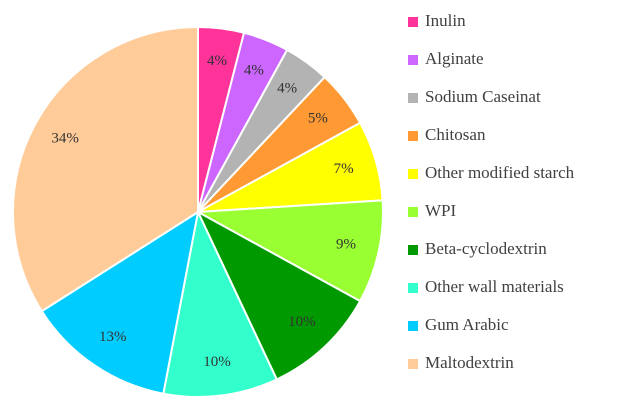  Describe the element at coordinates (467, 324) in the screenshot. I see `legend-label: Gum Arabic` at that location.